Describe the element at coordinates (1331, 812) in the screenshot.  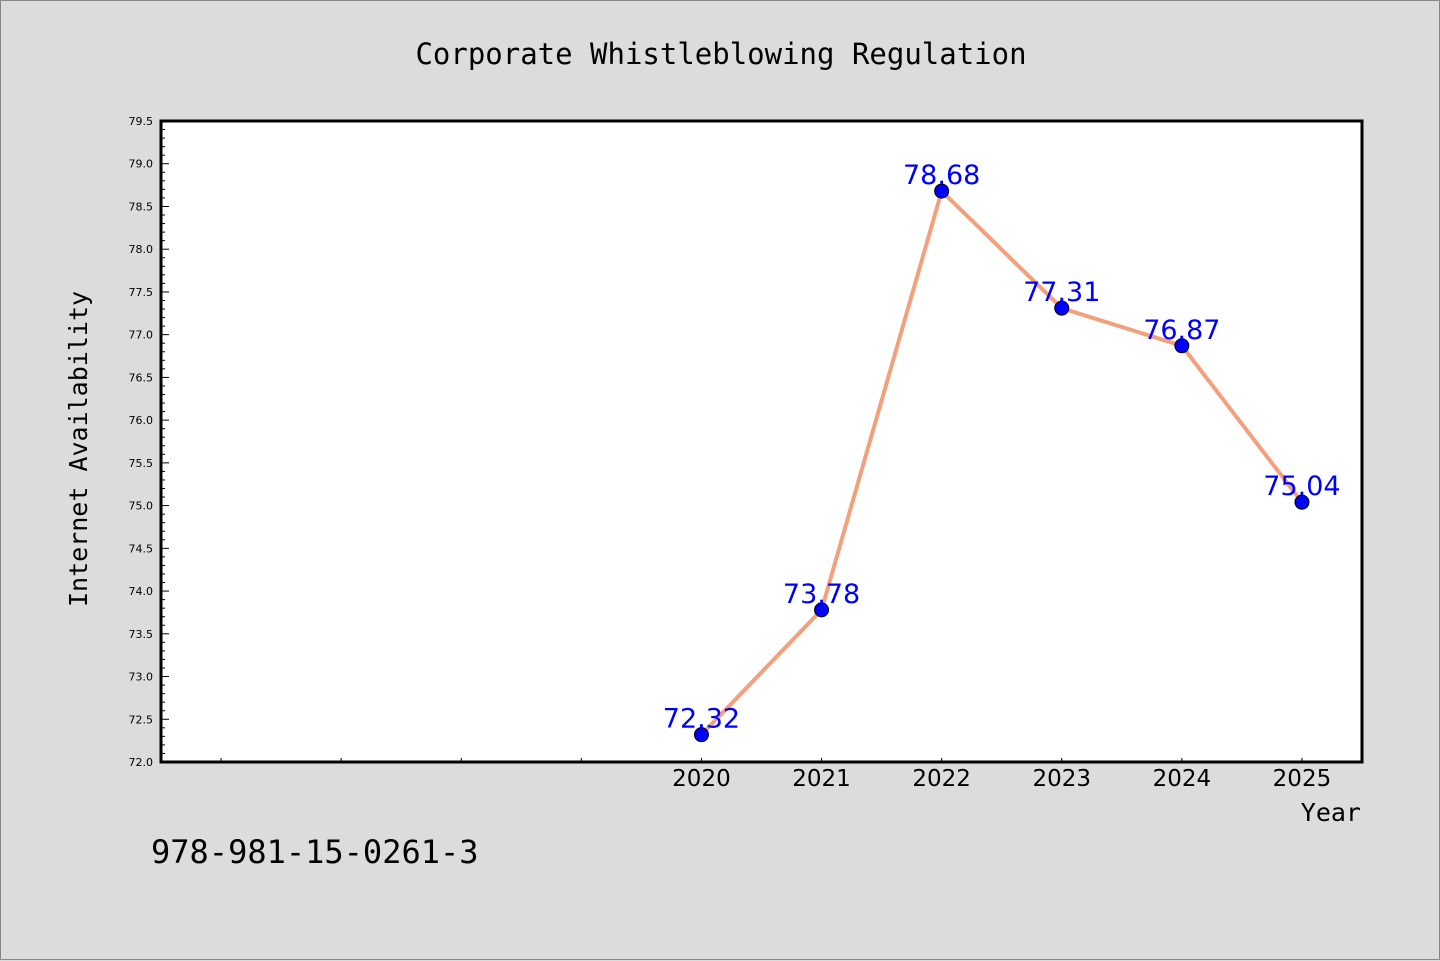
I see `x-axis-label: Year` at that location.